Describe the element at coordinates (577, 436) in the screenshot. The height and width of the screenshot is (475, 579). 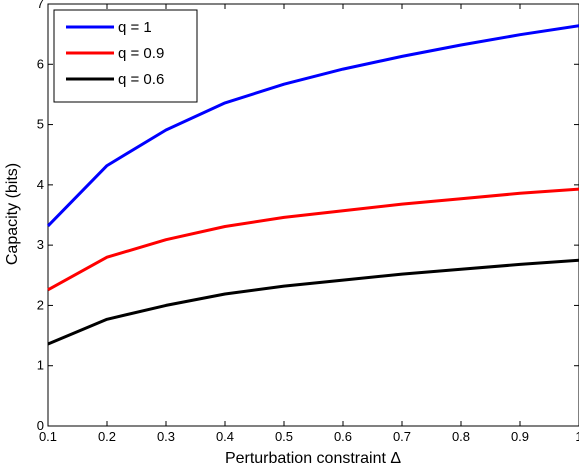
I see `x-tick-label: 1` at that location.